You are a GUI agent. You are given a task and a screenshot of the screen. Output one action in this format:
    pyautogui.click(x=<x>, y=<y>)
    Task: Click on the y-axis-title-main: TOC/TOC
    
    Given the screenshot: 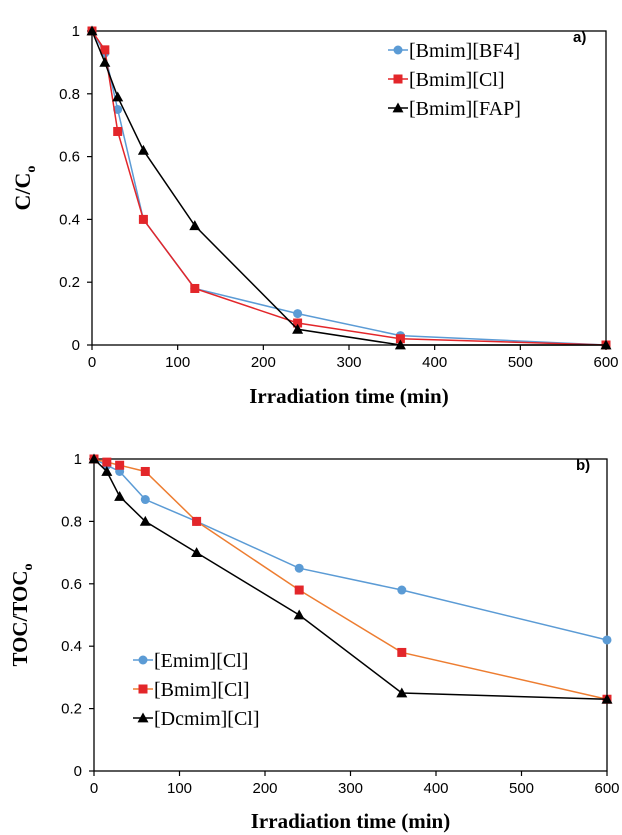 What is the action you would take?
    pyautogui.click(x=20, y=618)
    